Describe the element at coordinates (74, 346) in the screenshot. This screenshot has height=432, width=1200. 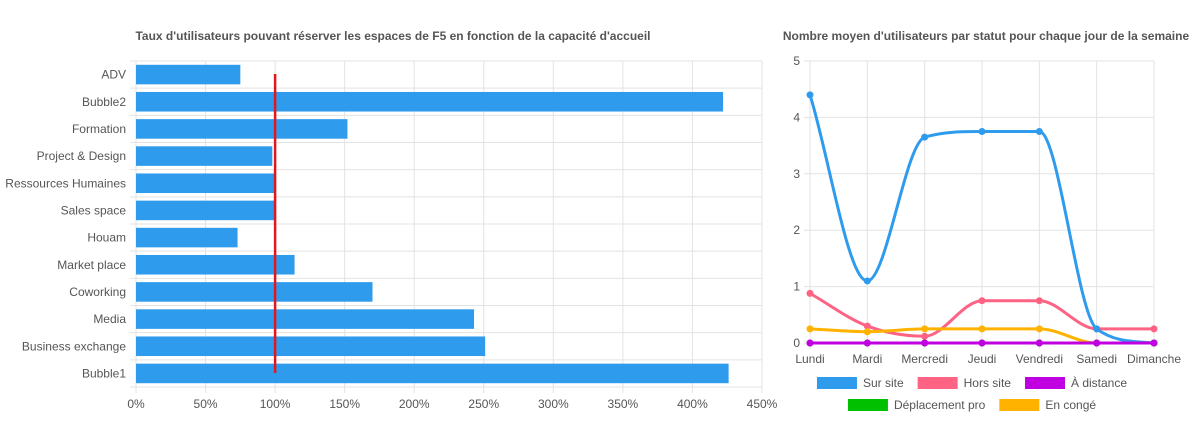
I see `bar-category-label: Business exchange` at that location.